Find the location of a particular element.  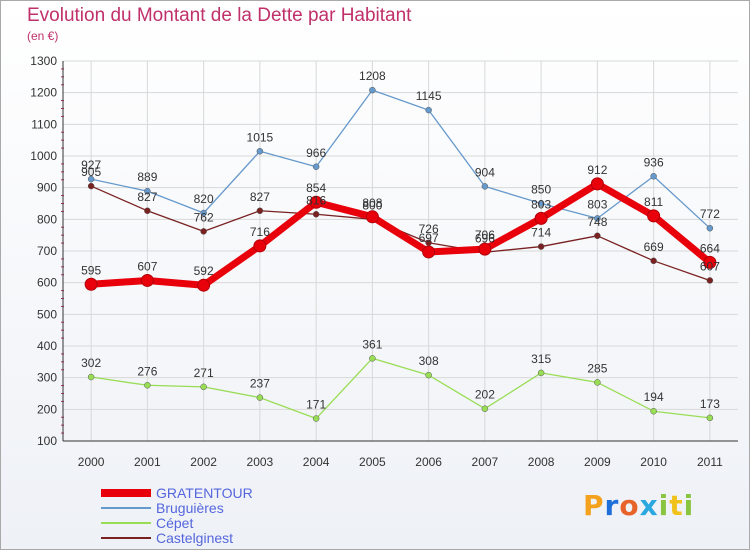

data-label: 808 is located at coordinates (372, 203).